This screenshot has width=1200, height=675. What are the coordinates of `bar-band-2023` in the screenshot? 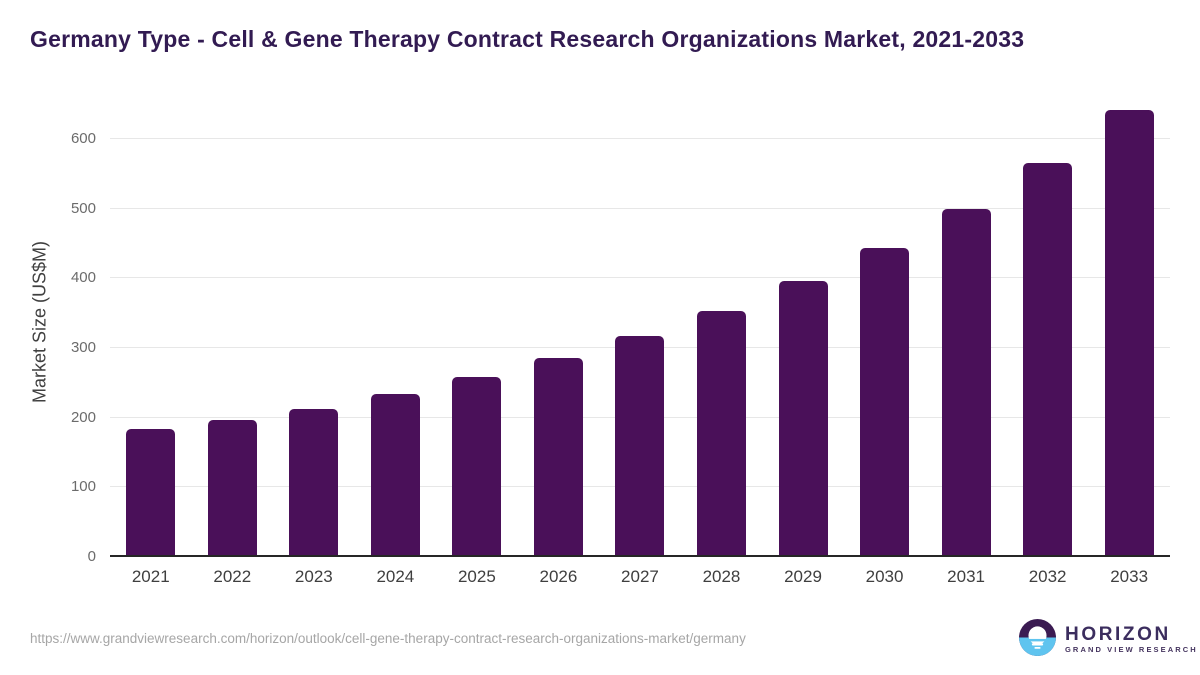 It's located at (314, 327).